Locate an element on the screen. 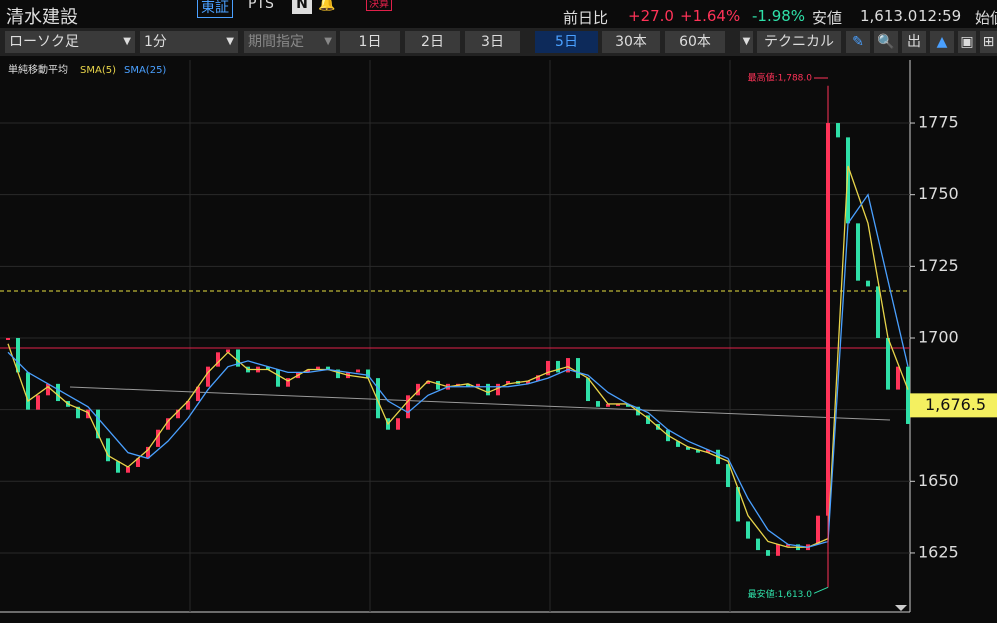  draw-icon: ✎ is located at coordinates (858, 42).